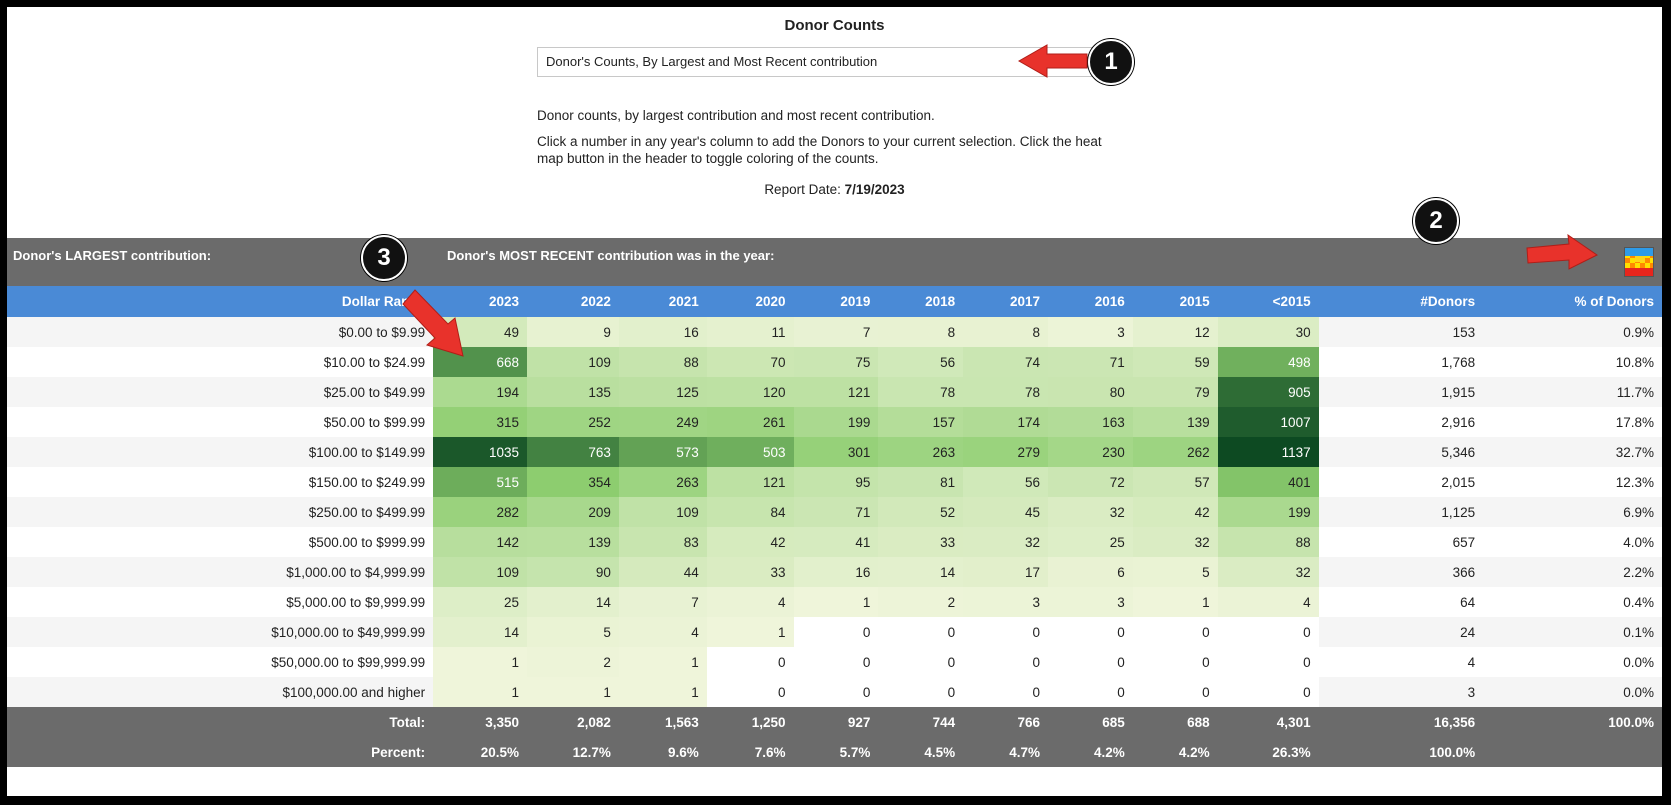 Image resolution: width=1671 pixels, height=805 pixels. I want to click on donor-count-cell: 263, so click(662, 482).